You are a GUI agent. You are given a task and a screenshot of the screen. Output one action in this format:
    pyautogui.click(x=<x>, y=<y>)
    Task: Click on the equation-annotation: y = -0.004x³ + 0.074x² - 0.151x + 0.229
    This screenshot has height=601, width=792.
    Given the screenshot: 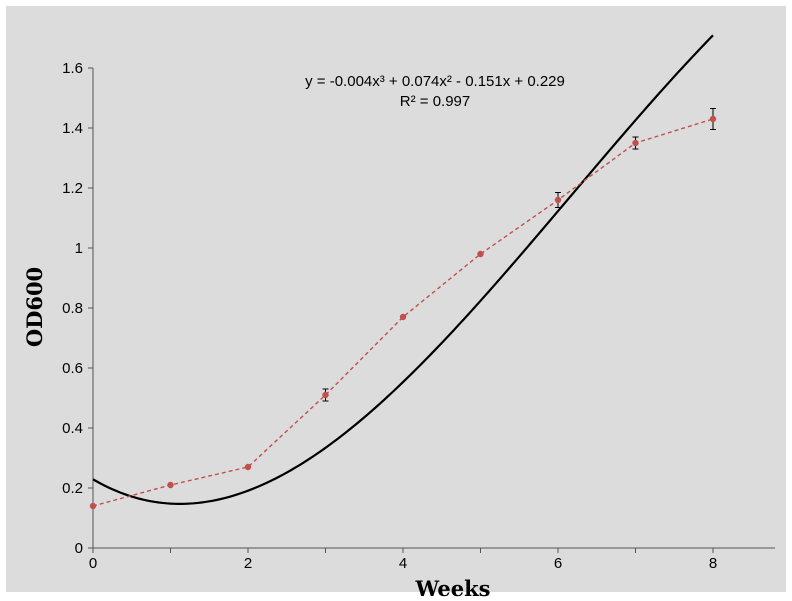 What is the action you would take?
    pyautogui.click(x=435, y=81)
    